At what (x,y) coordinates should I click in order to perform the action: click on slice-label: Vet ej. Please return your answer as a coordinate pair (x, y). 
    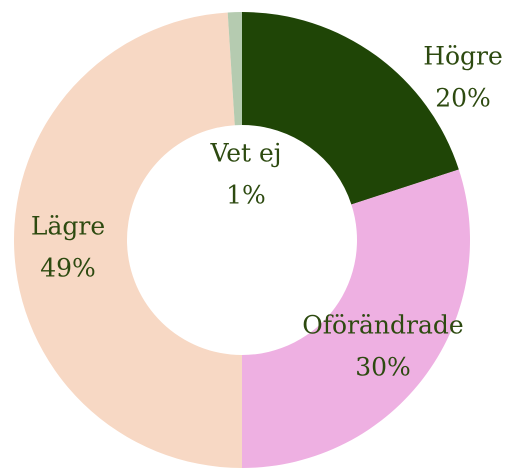
    Looking at the image, I should click on (245, 153).